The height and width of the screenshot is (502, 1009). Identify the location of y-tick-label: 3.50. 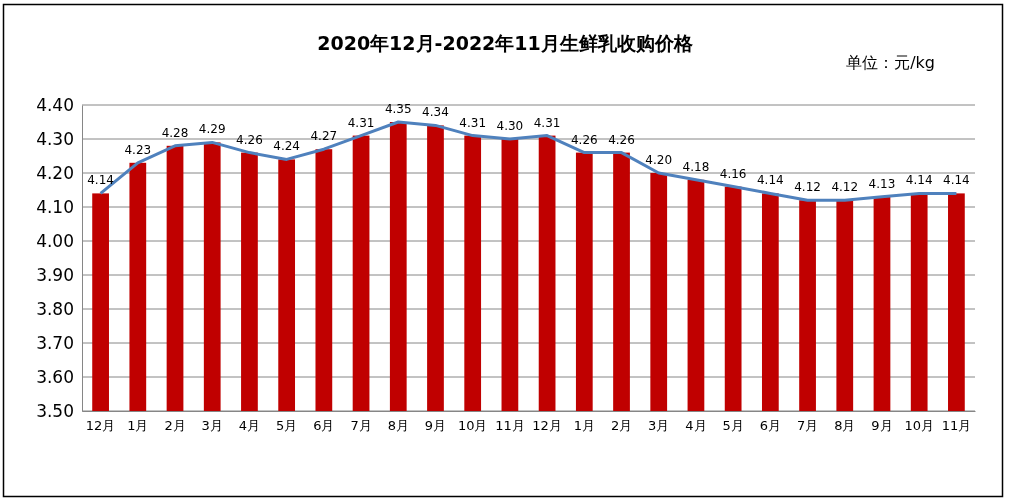
(55, 410).